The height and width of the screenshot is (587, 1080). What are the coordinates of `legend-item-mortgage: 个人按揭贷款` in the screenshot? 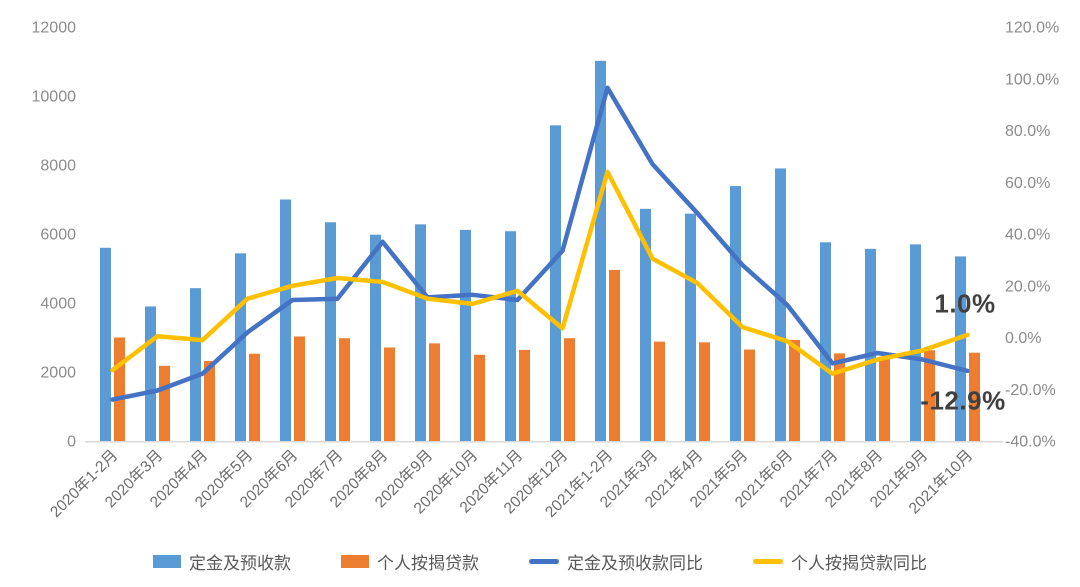 It's located at (410, 561).